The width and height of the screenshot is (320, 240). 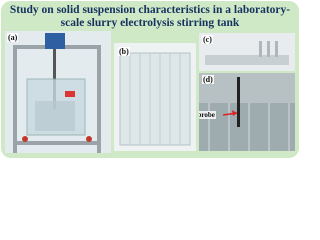 I want to click on probe-drawing, so click(x=247, y=112).